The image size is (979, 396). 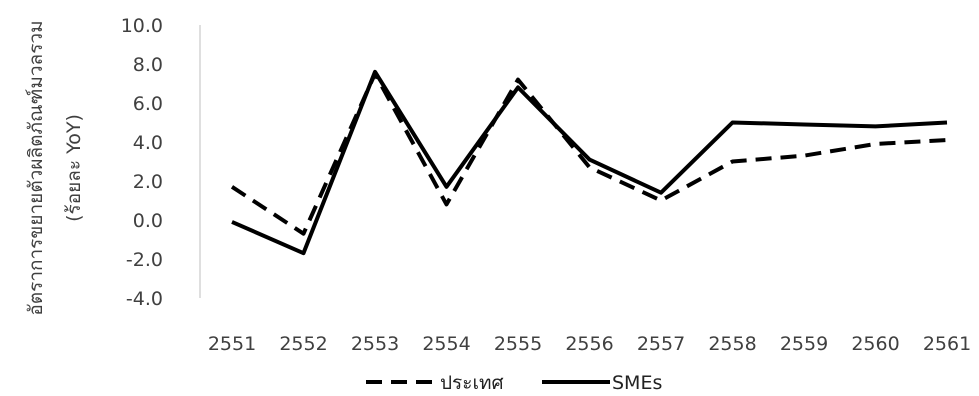 I want to click on y-tick-label: -2.0, so click(x=144, y=260).